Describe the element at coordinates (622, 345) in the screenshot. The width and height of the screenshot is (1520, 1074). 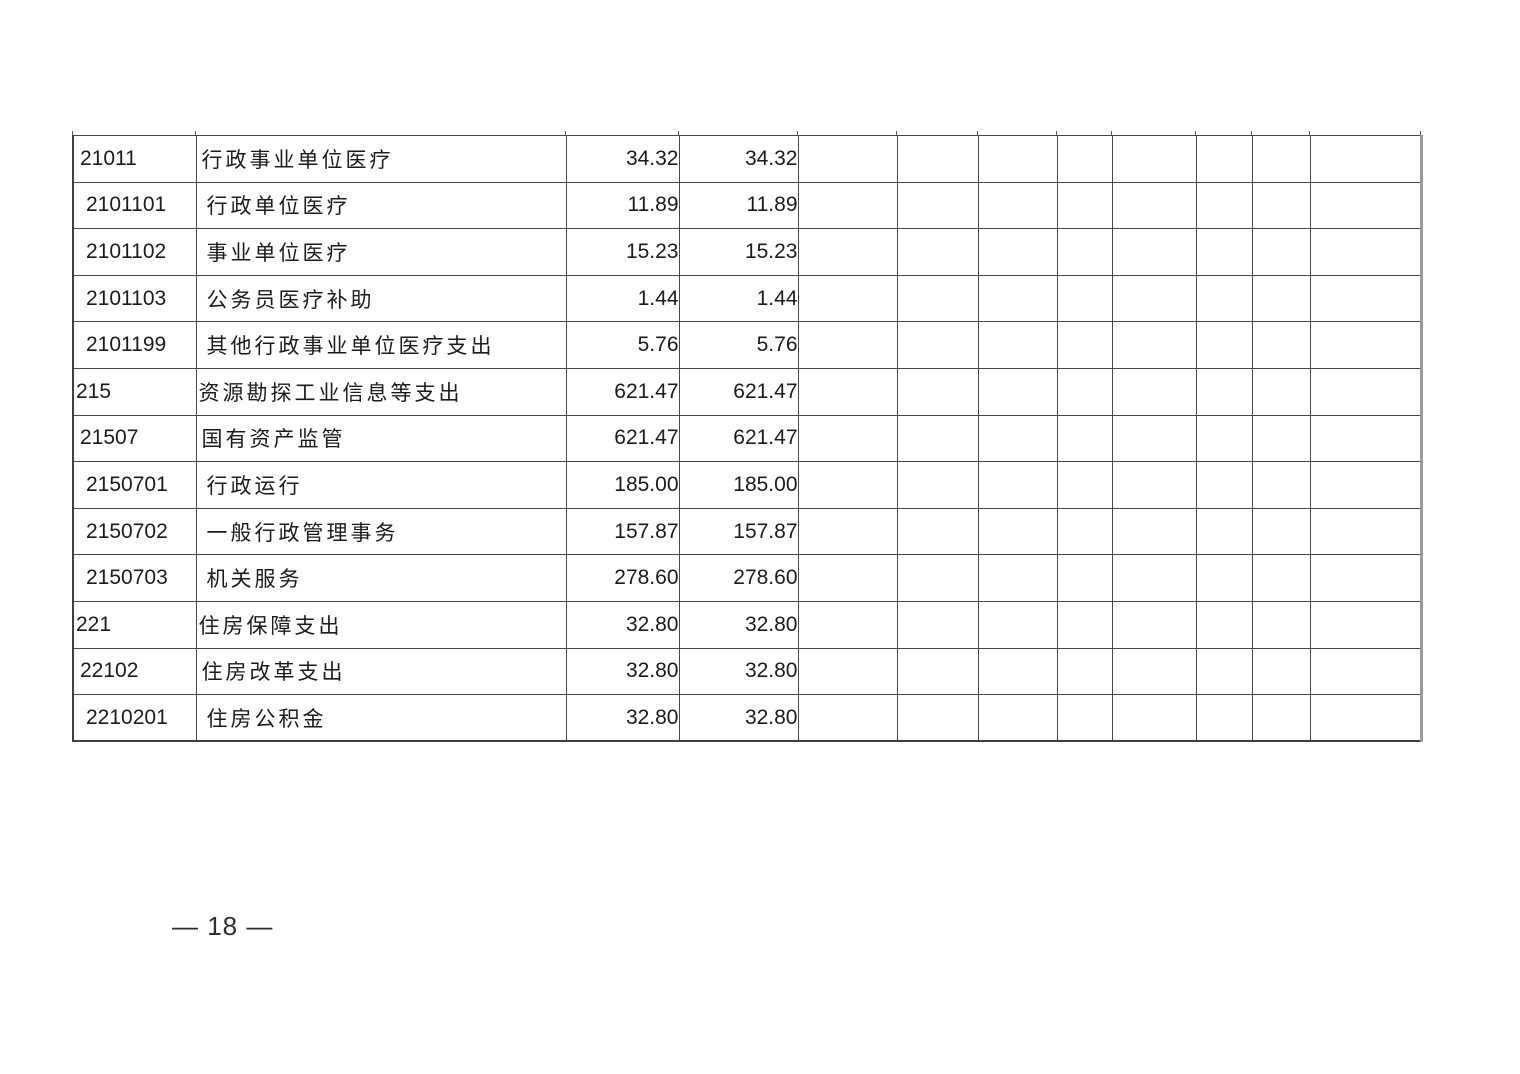
I see `amount-cell: 5.76` at that location.